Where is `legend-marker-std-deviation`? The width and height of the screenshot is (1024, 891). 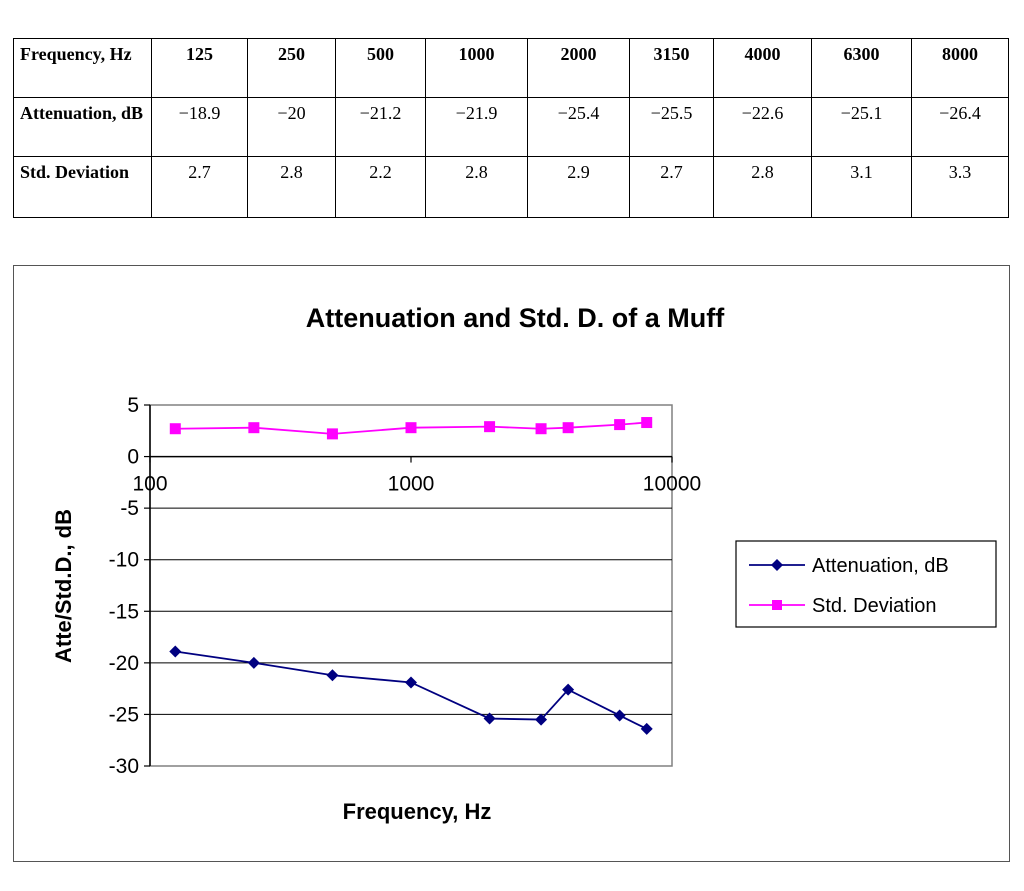 legend-marker-std-deviation is located at coordinates (777, 605).